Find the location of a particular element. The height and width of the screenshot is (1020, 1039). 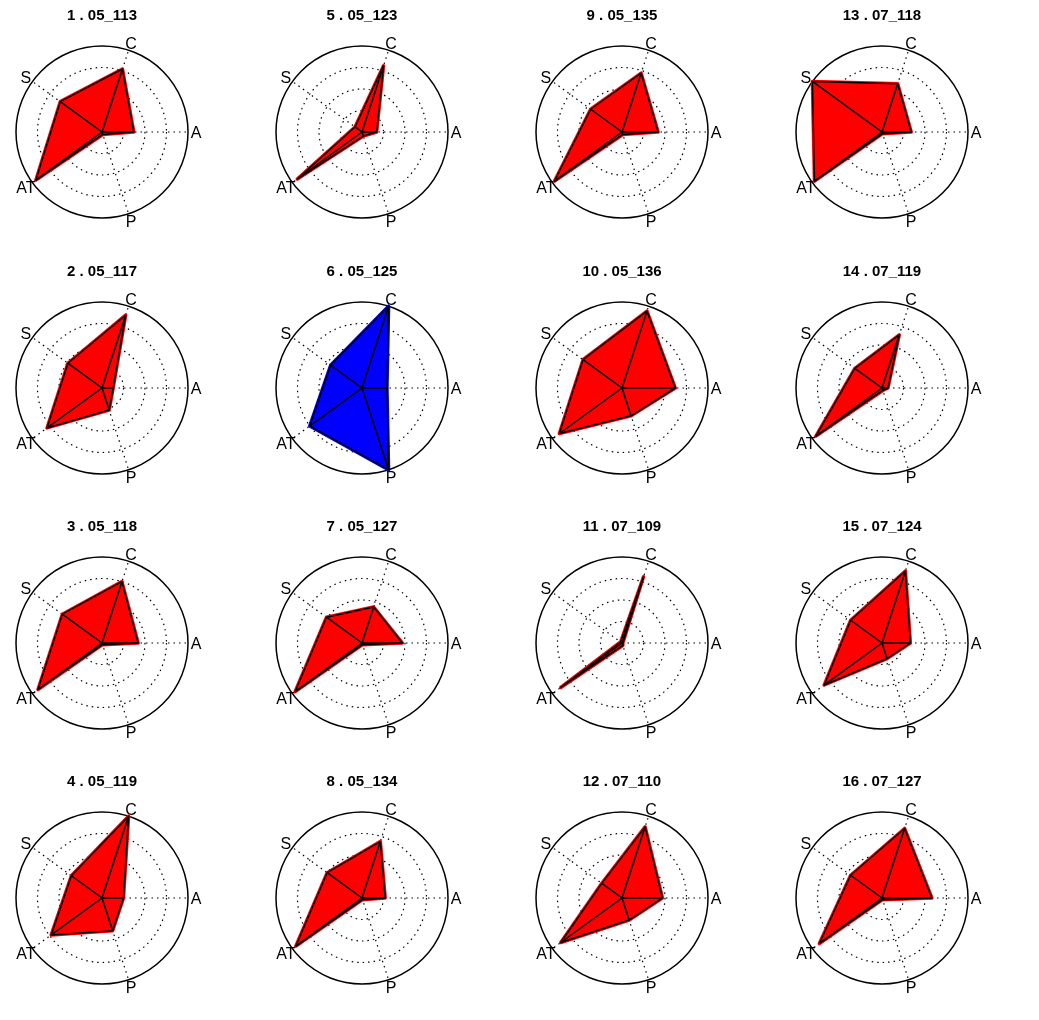

chart-title: 8 . 05_134 is located at coordinates (362, 780).